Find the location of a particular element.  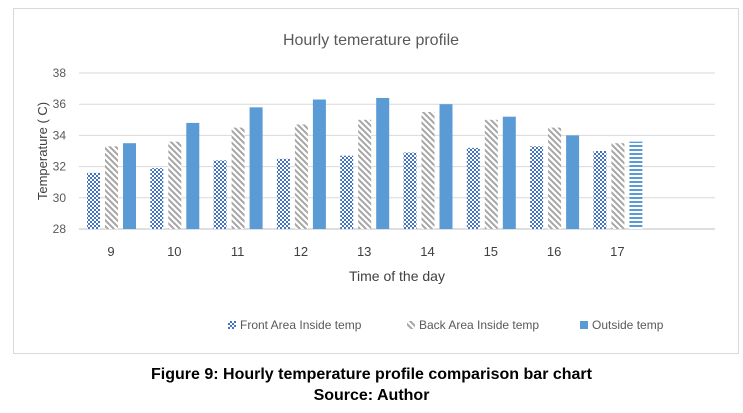

legend-label-front: Front Area Inside temp is located at coordinates (301, 325).